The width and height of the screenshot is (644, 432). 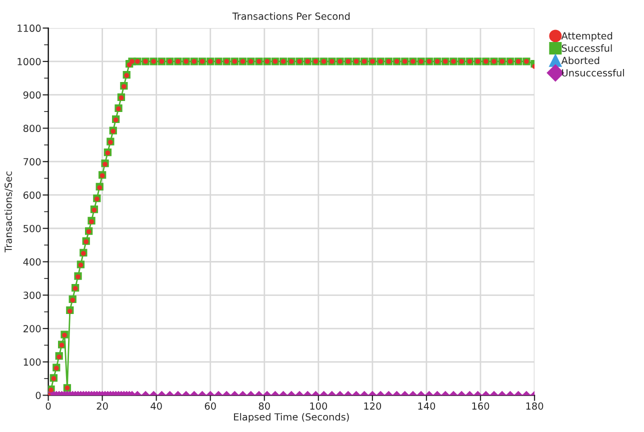 What do you see at coordinates (32, 128) in the screenshot?
I see `y-tick-label: 800` at bounding box center [32, 128].